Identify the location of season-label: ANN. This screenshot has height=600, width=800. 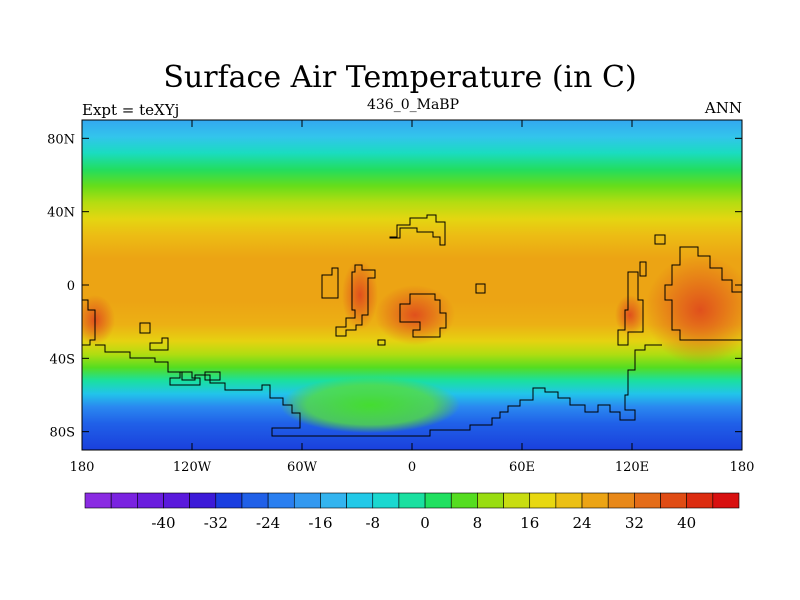
(723, 108).